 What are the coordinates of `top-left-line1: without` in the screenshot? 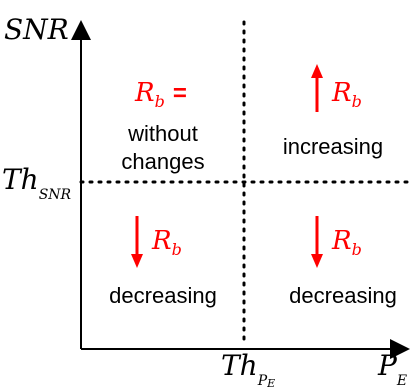 It's located at (163, 133).